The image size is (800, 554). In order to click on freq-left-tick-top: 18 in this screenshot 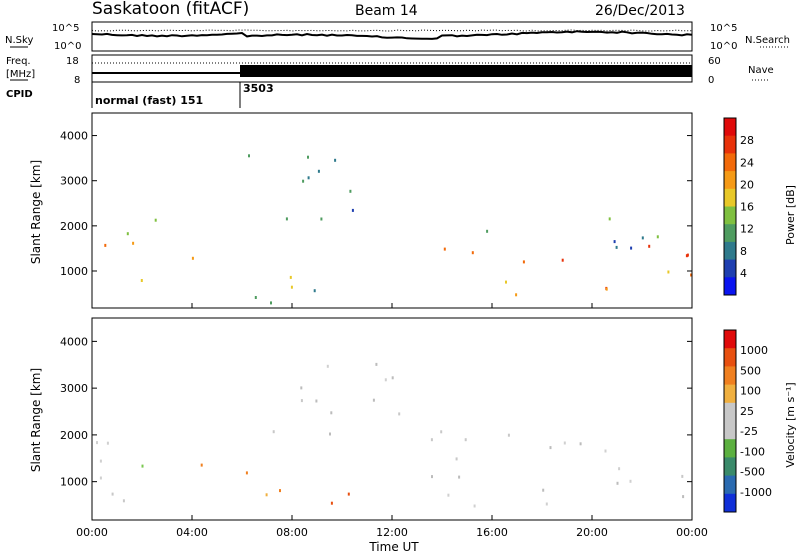, I will do `click(72, 61)`.